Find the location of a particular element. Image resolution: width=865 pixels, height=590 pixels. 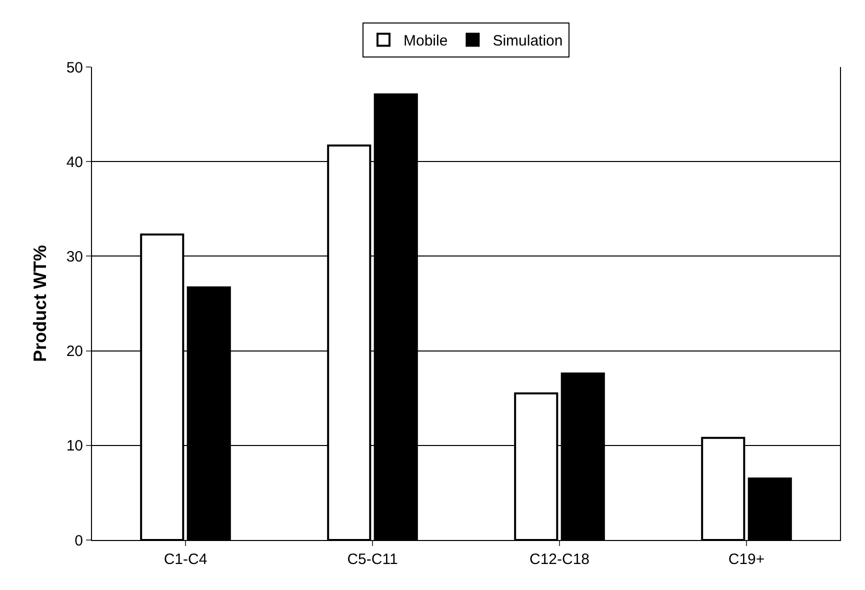

y-tick-label: 30 is located at coordinates (74, 257).